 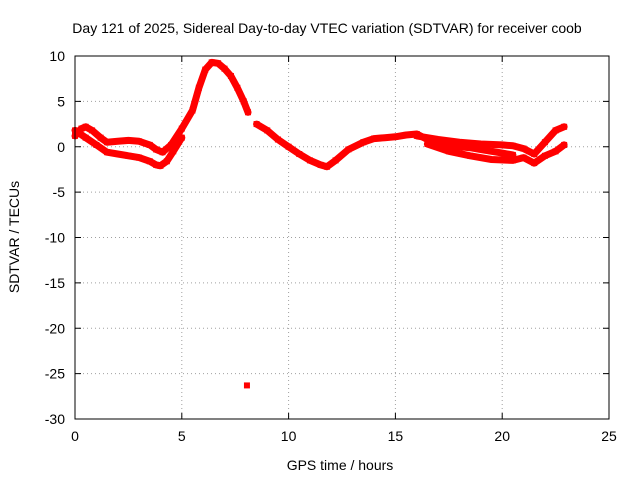 What do you see at coordinates (340, 465) in the screenshot?
I see `x-axis-title: GPS time / hours` at bounding box center [340, 465].